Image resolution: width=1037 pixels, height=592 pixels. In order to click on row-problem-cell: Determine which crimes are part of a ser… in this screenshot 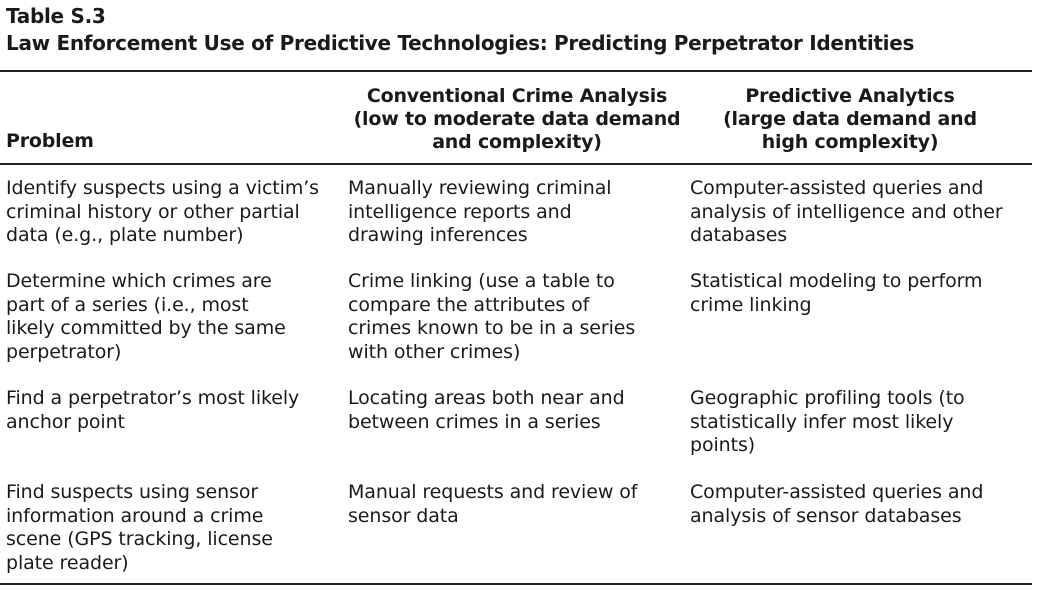, I will do `click(146, 316)`.